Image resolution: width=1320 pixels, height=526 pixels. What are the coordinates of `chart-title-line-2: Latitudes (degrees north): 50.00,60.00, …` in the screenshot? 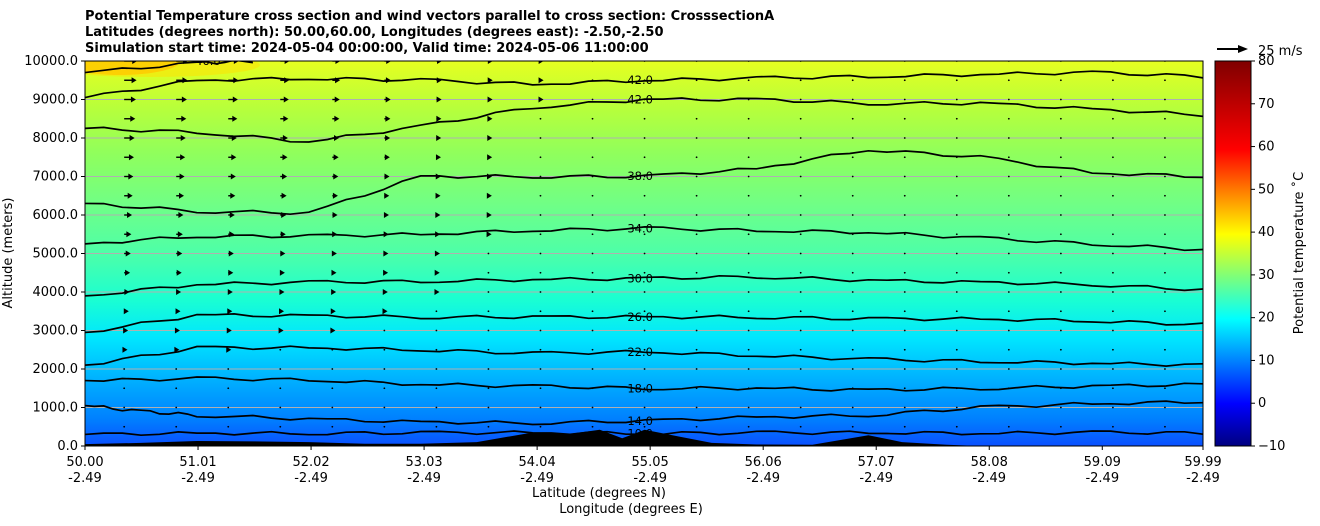 It's located at (374, 32).